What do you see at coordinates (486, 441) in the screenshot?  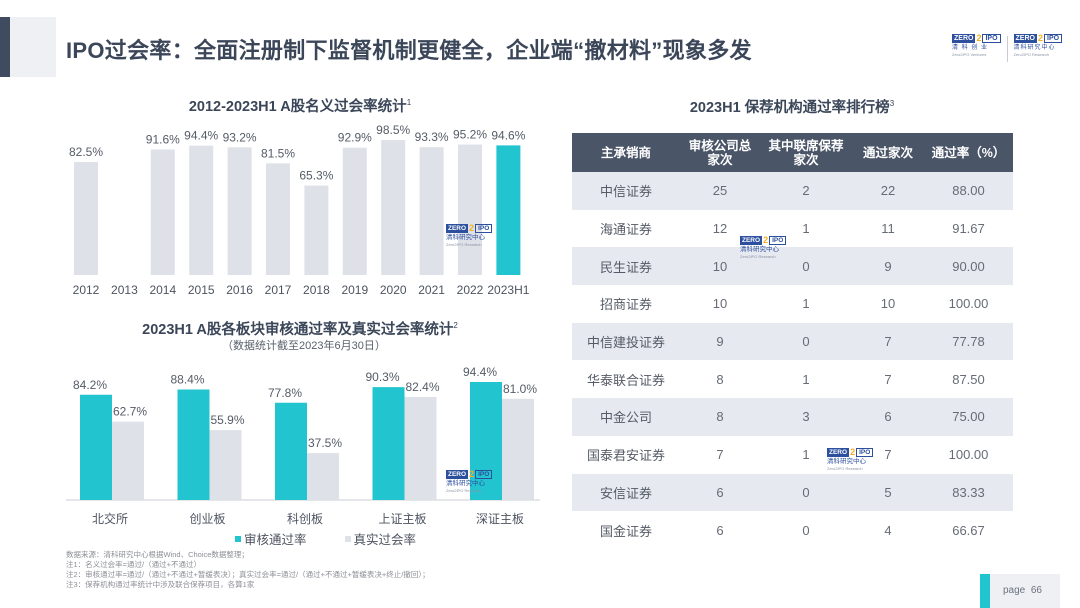 I see `bar-深证主板-审核通过率` at bounding box center [486, 441].